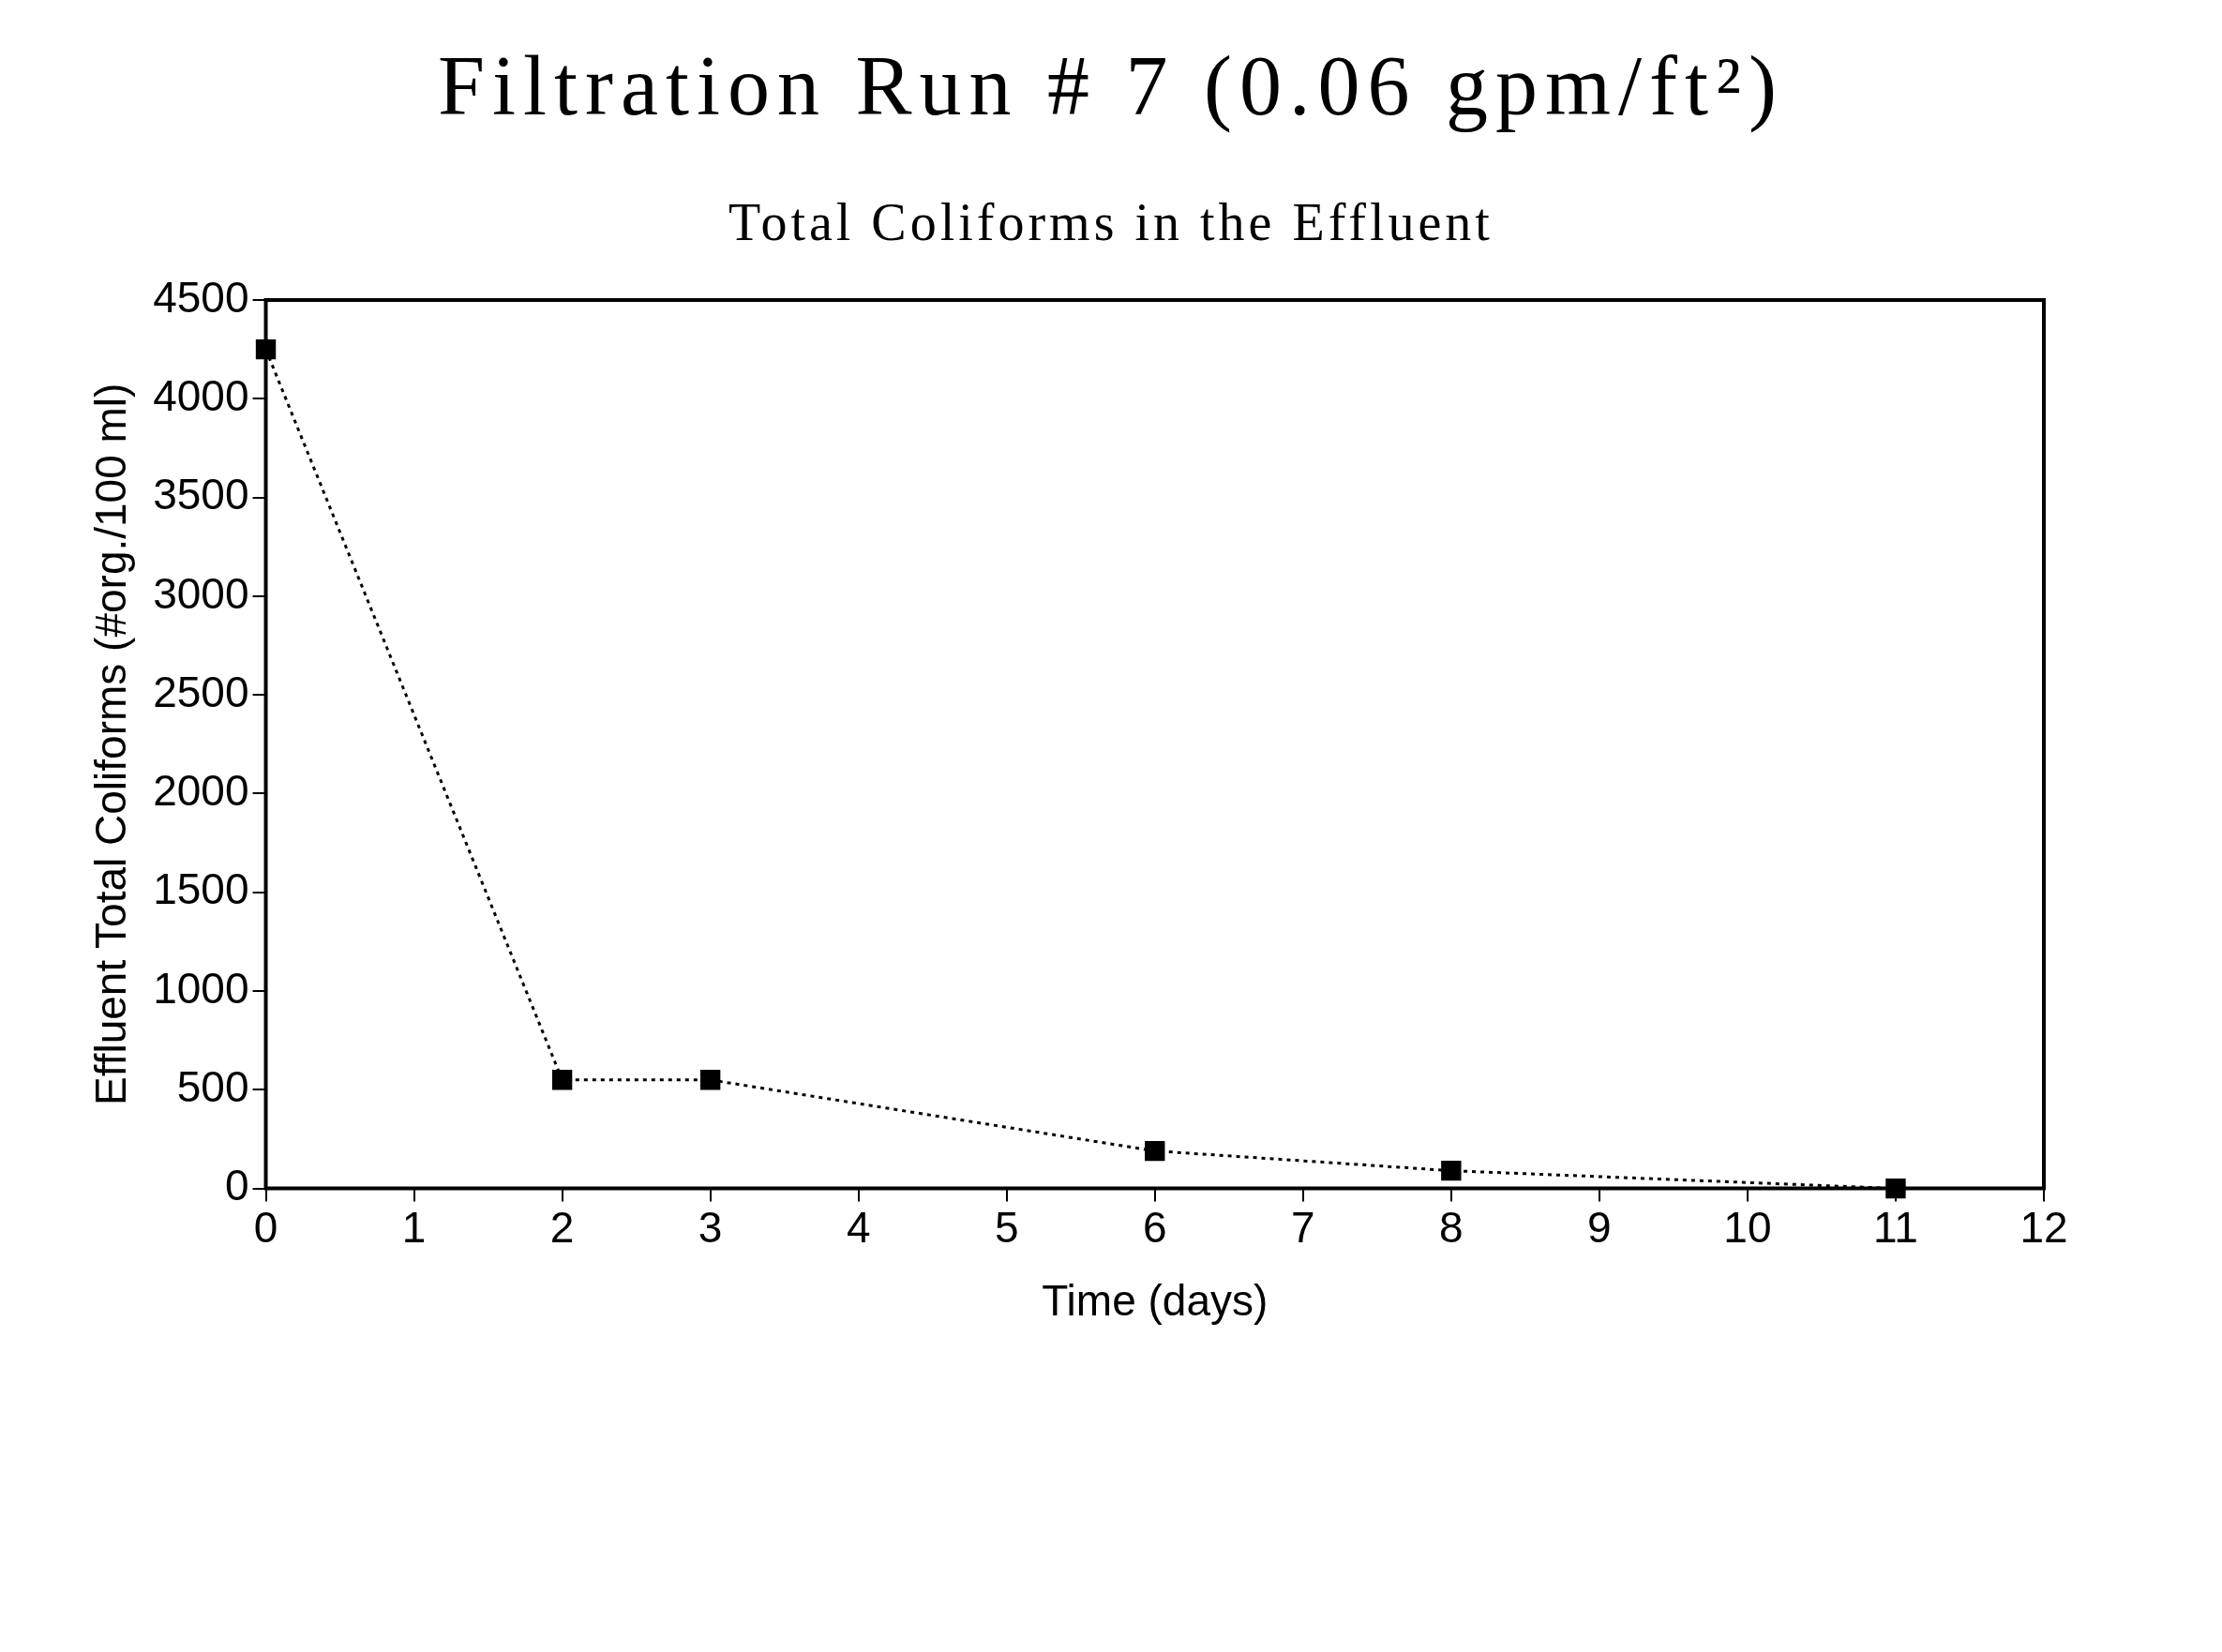 This screenshot has height=1652, width=2222. Describe the element at coordinates (111, 744) in the screenshot. I see `y-axis-title: Effluent Total Coliforms (#org./100 ml)` at that location.